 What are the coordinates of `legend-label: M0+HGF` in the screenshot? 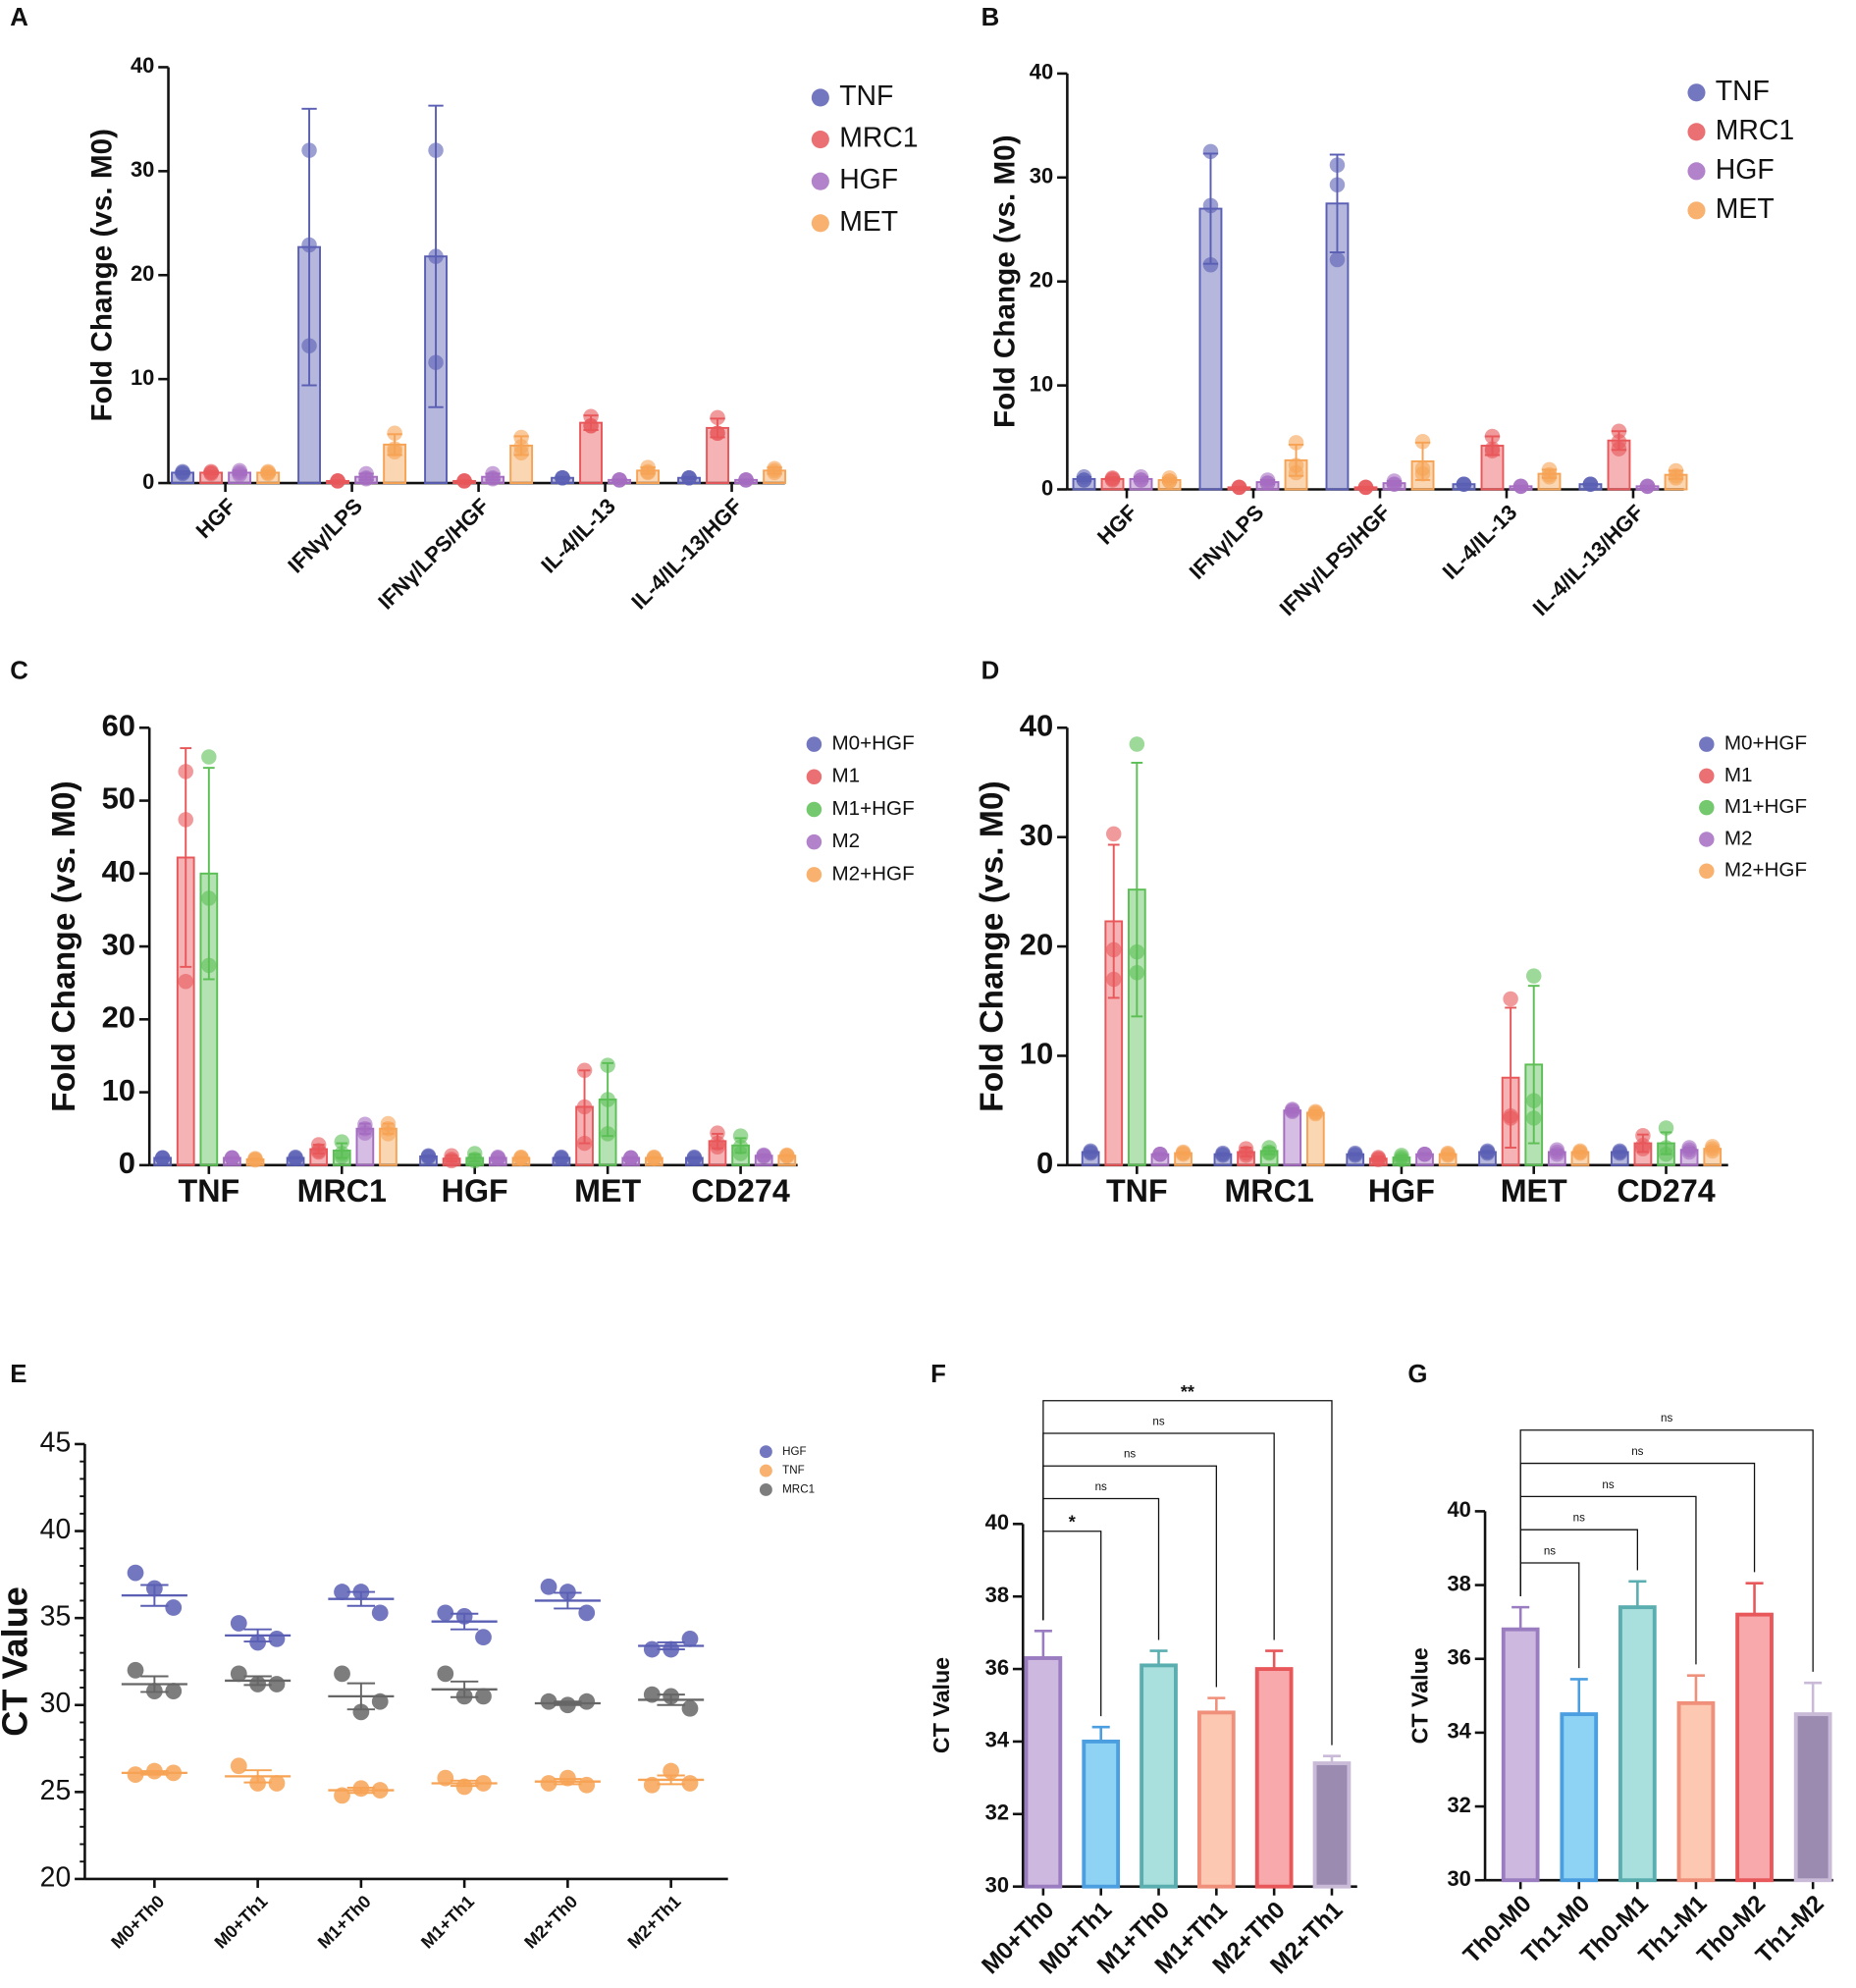 It's located at (873, 743).